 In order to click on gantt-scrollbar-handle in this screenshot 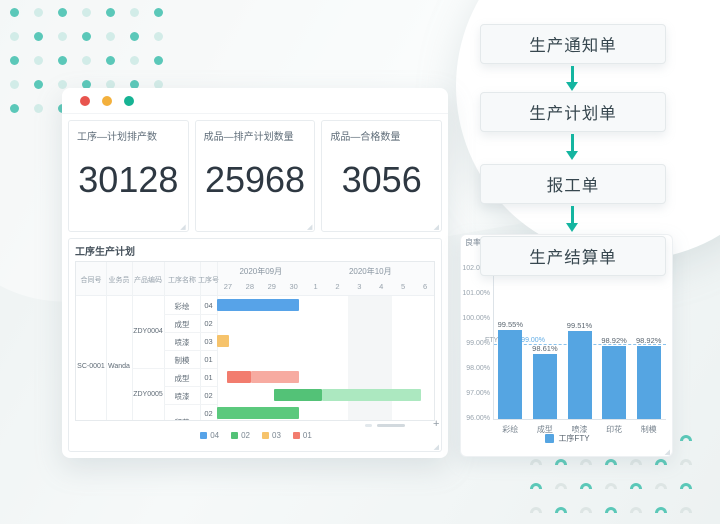, I will do `click(391, 425)`.